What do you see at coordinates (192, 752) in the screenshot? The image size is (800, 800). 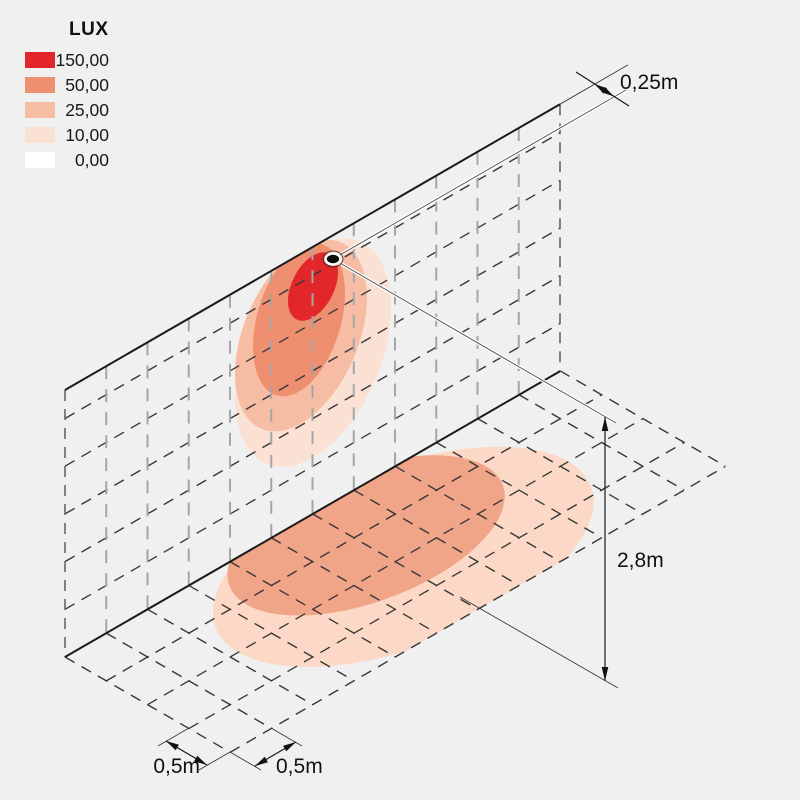 I see `dimension-floor-cell-left: 0,5m` at bounding box center [192, 752].